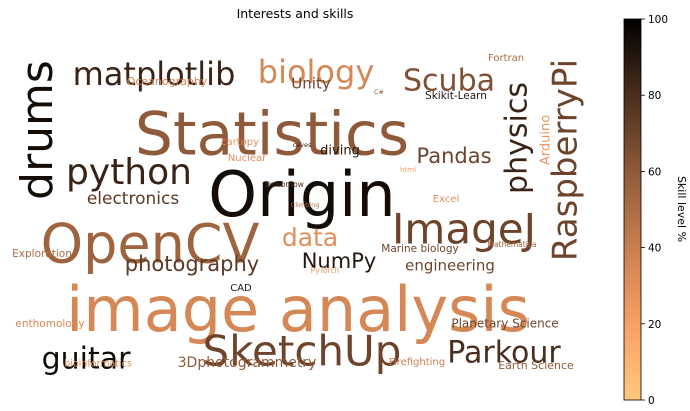 The image size is (690, 411). I want to click on word-3dphotogrammetry: 3Dphotogrammetry, so click(247, 363).